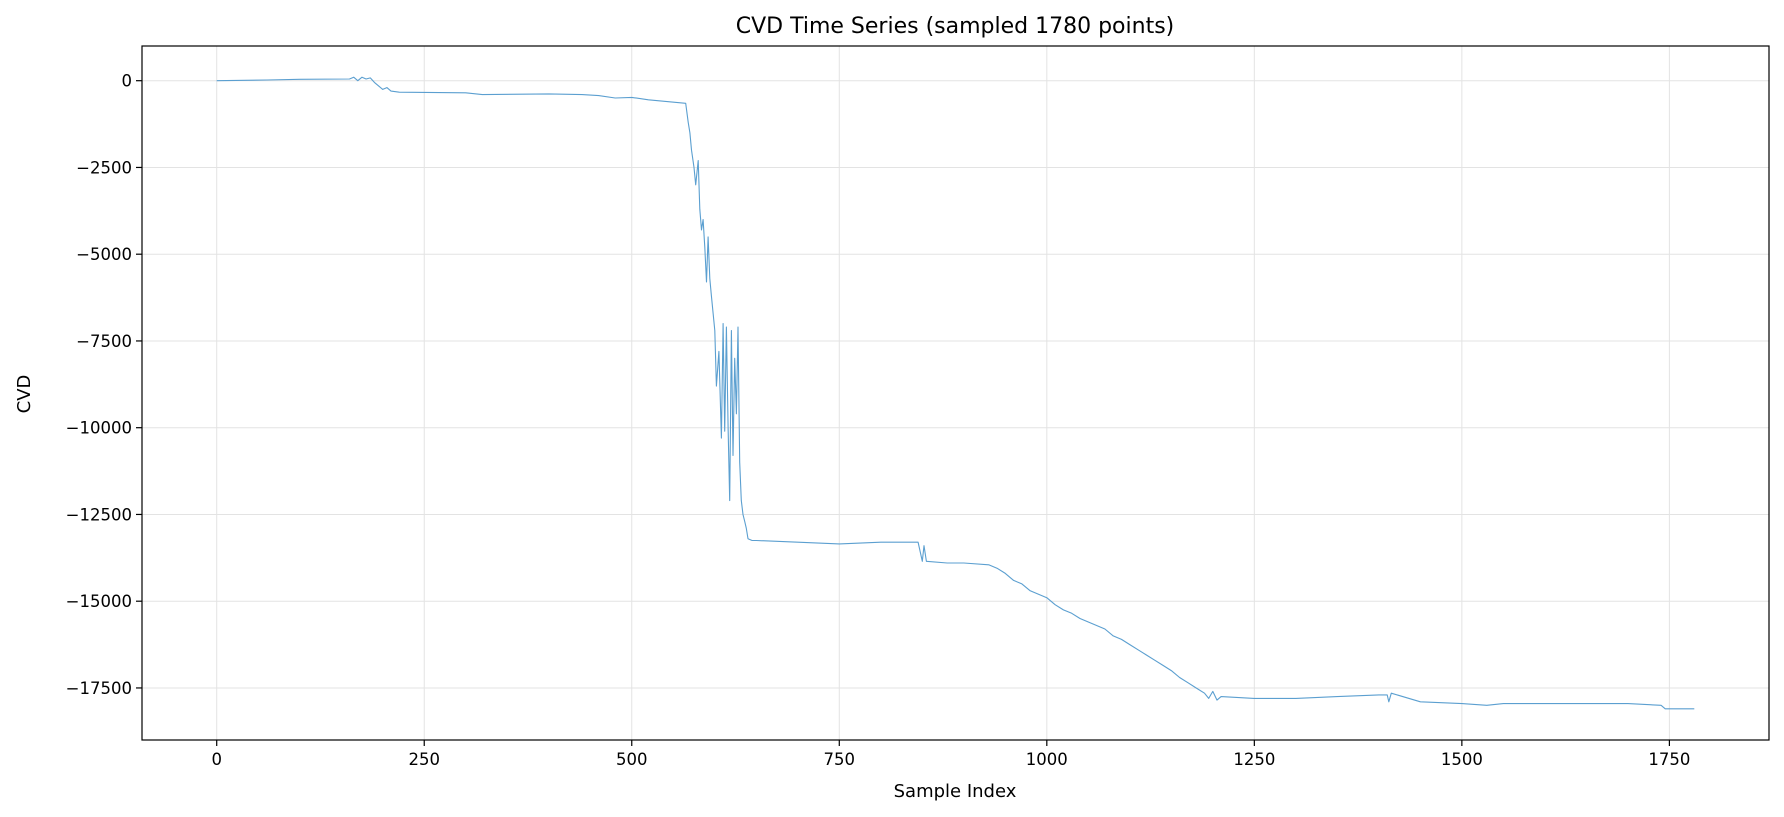 The width and height of the screenshot is (1784, 817). I want to click on x-tick-label: 1250, so click(1254, 759).